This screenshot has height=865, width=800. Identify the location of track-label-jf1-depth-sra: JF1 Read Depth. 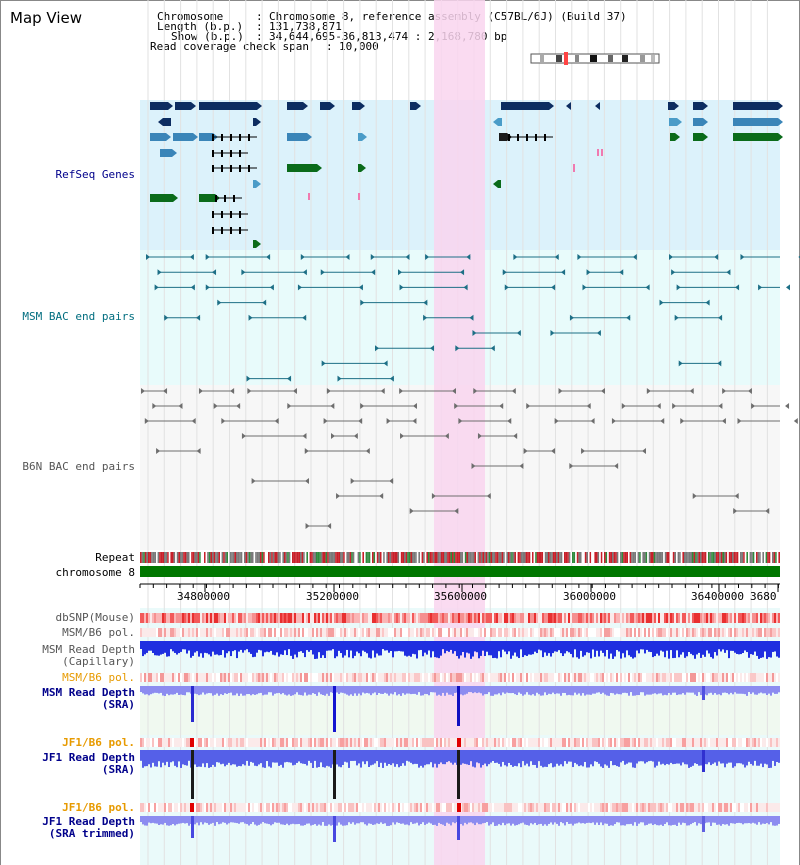
(88, 757).